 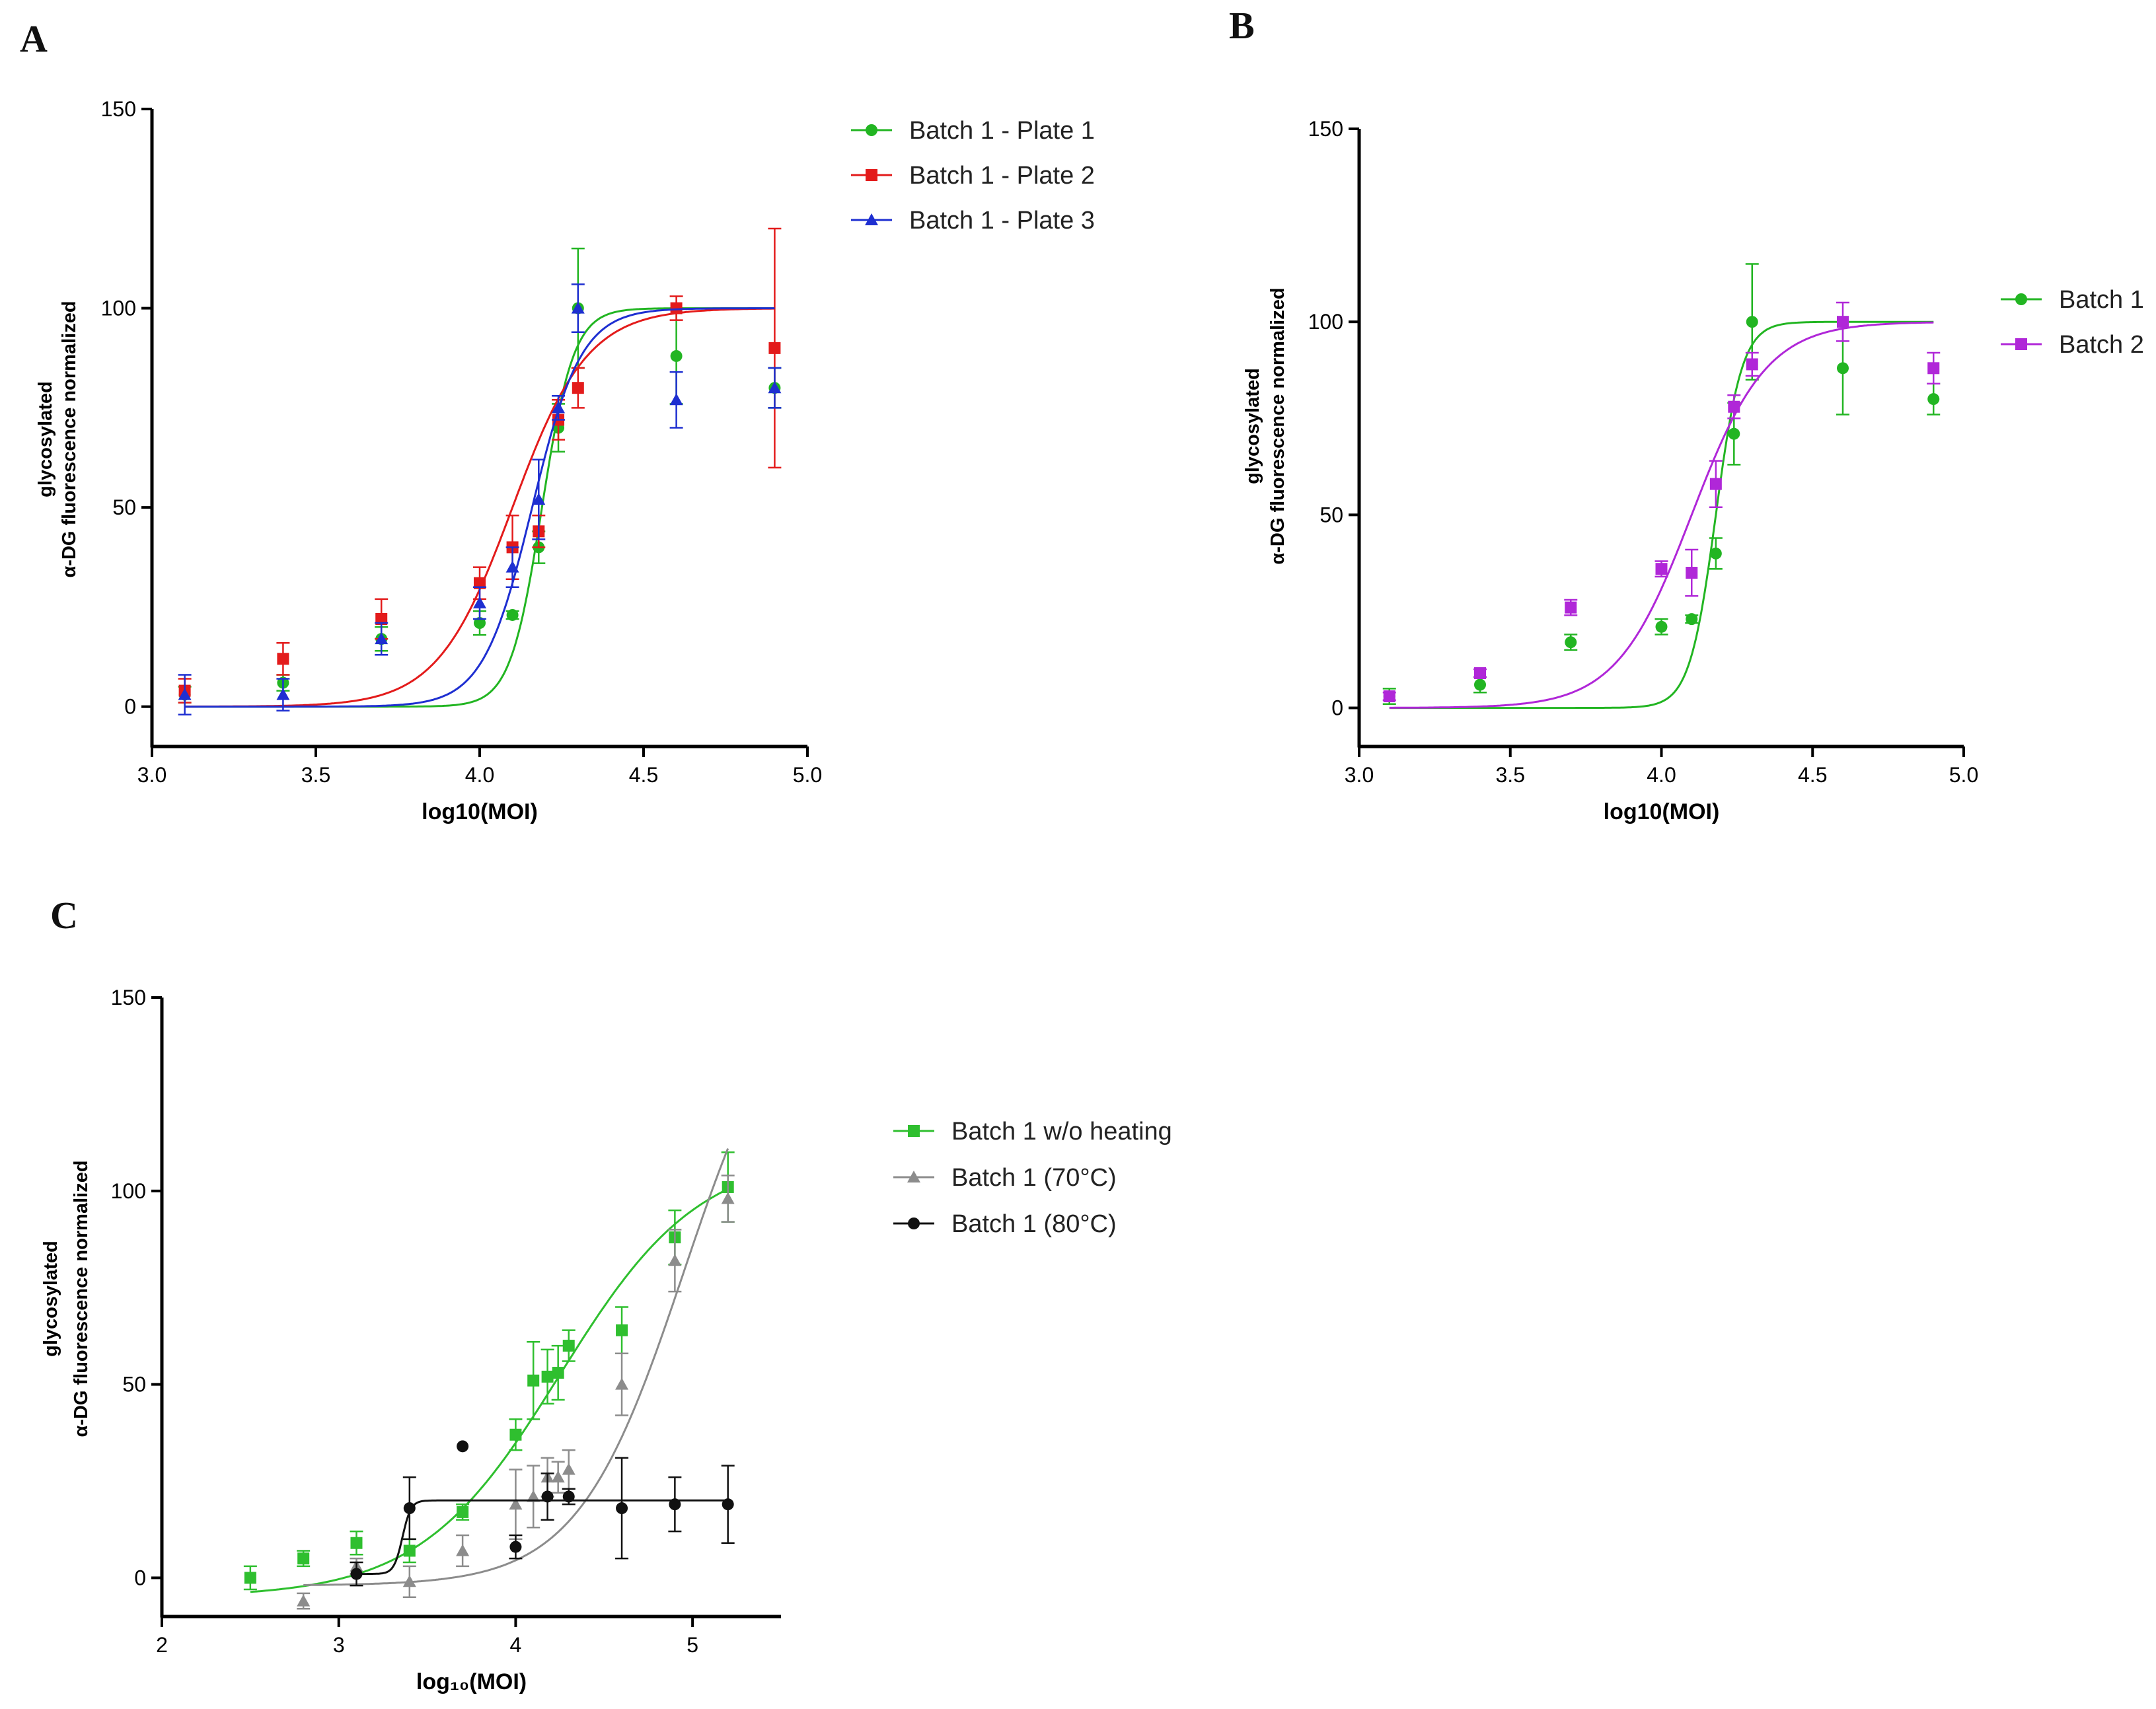 I want to click on x-tick-label-a-3: 4.5, so click(x=643, y=775).